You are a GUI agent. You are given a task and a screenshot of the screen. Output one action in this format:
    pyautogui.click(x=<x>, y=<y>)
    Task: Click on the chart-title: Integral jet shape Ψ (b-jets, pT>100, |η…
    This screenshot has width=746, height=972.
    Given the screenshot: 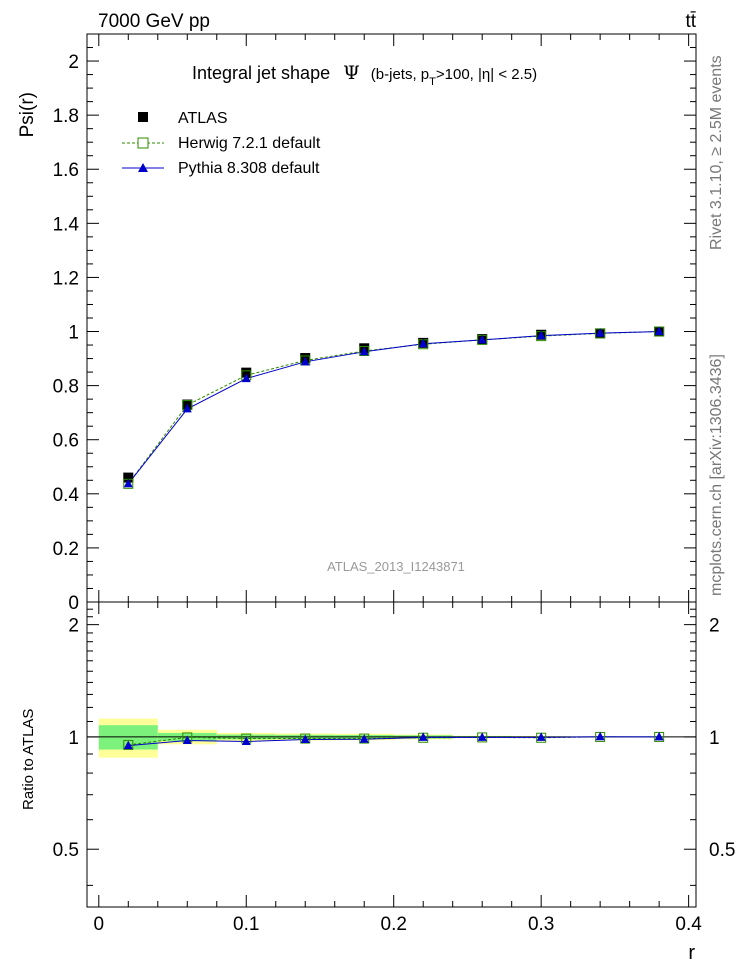 What is the action you would take?
    pyautogui.click(x=364, y=75)
    